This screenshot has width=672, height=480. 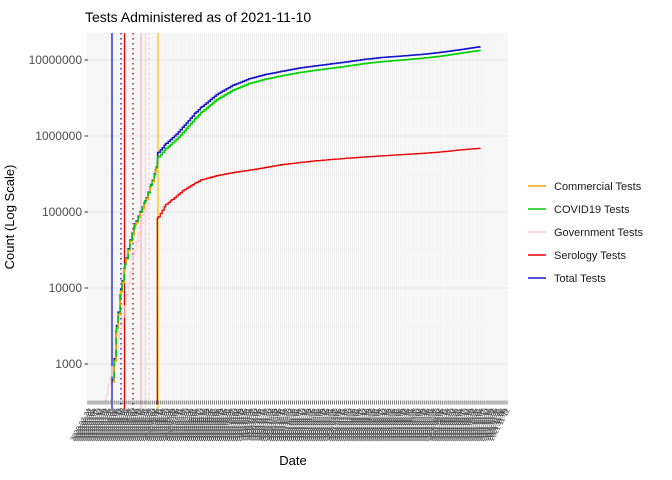 I want to click on chart-title: Tests Administered as of 2021-11-10, so click(x=198, y=17).